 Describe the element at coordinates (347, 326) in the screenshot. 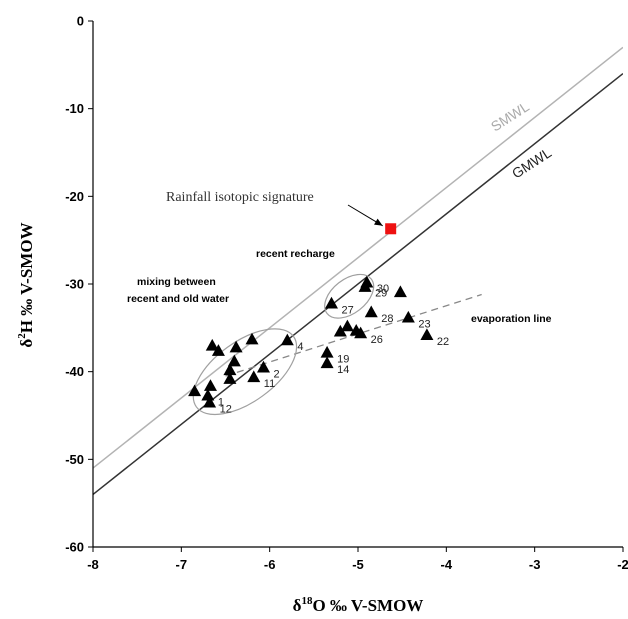

I see `sample-point-u18` at that location.